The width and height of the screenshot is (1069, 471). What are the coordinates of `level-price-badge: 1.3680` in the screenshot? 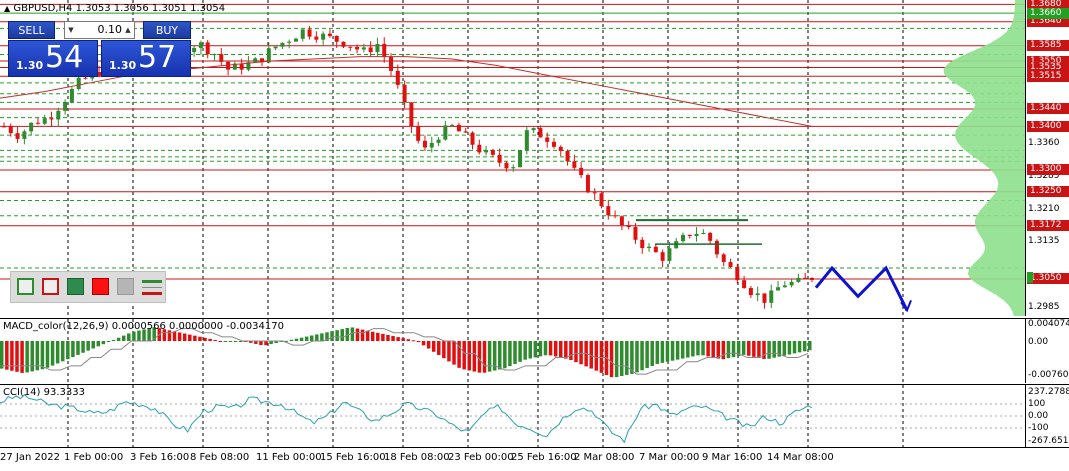 It's located at (1048, 5).